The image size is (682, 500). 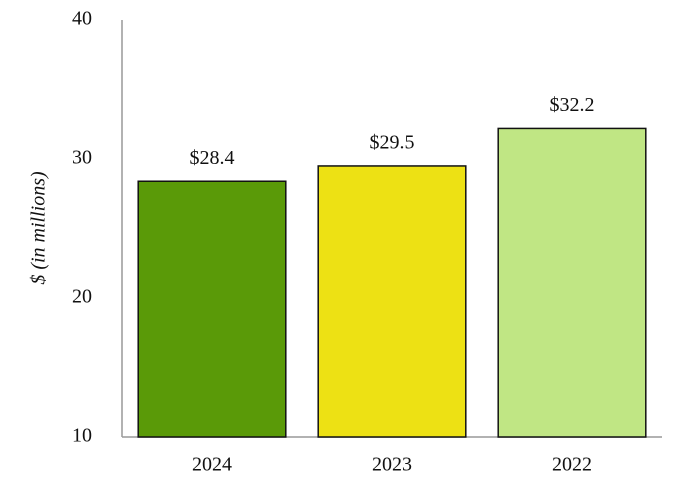 I want to click on x-tick-label: 2022, so click(x=572, y=465).